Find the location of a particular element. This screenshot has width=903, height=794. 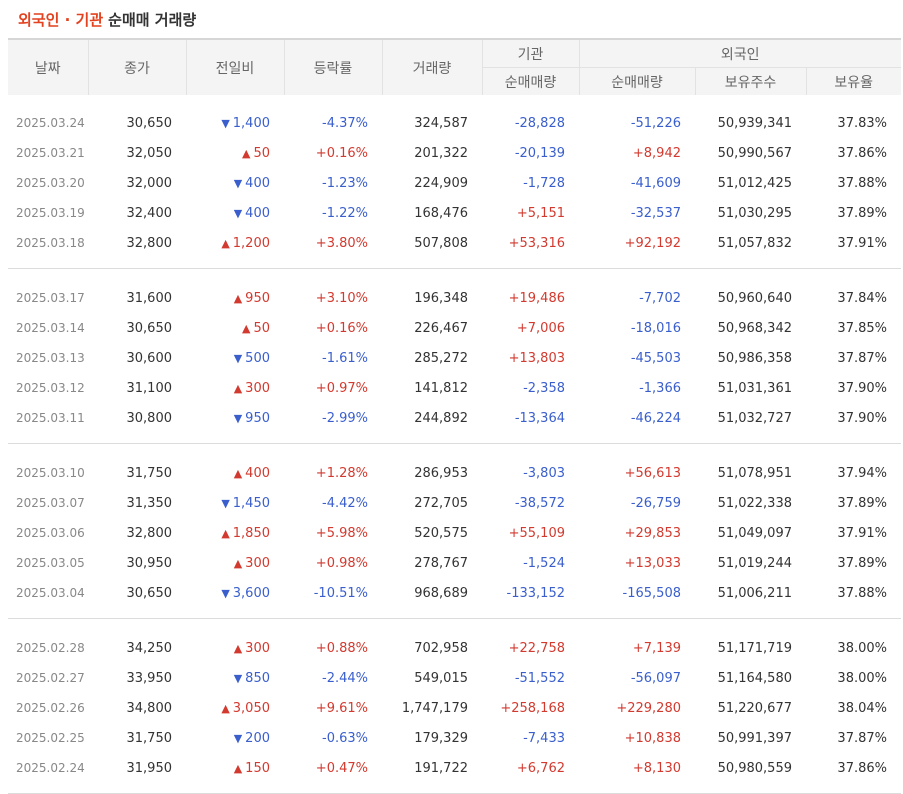

cell-date: 2025.02.25 is located at coordinates (50, 738).